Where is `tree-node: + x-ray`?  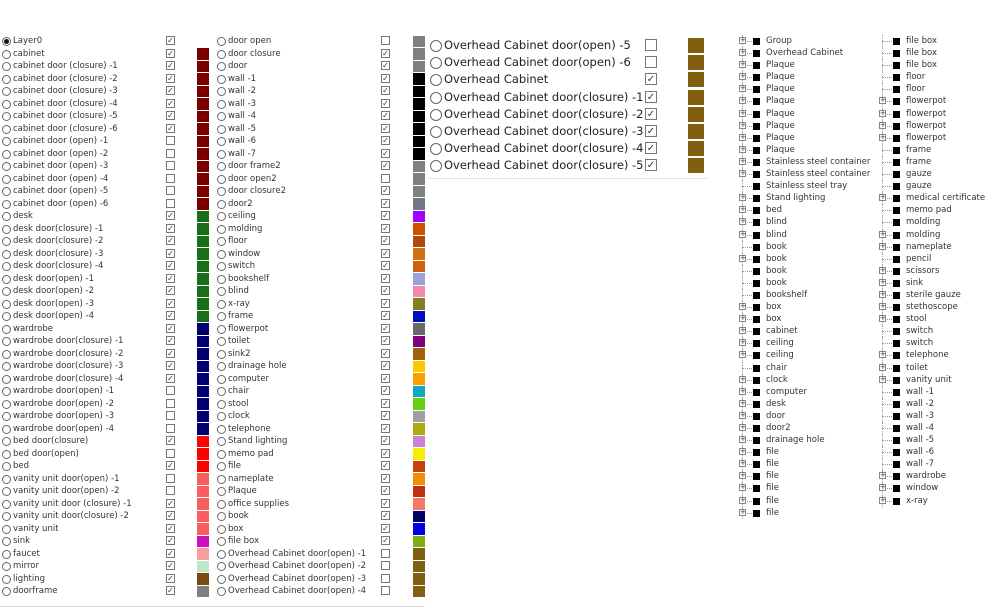 tree-node: + x-ray is located at coordinates (936, 500).